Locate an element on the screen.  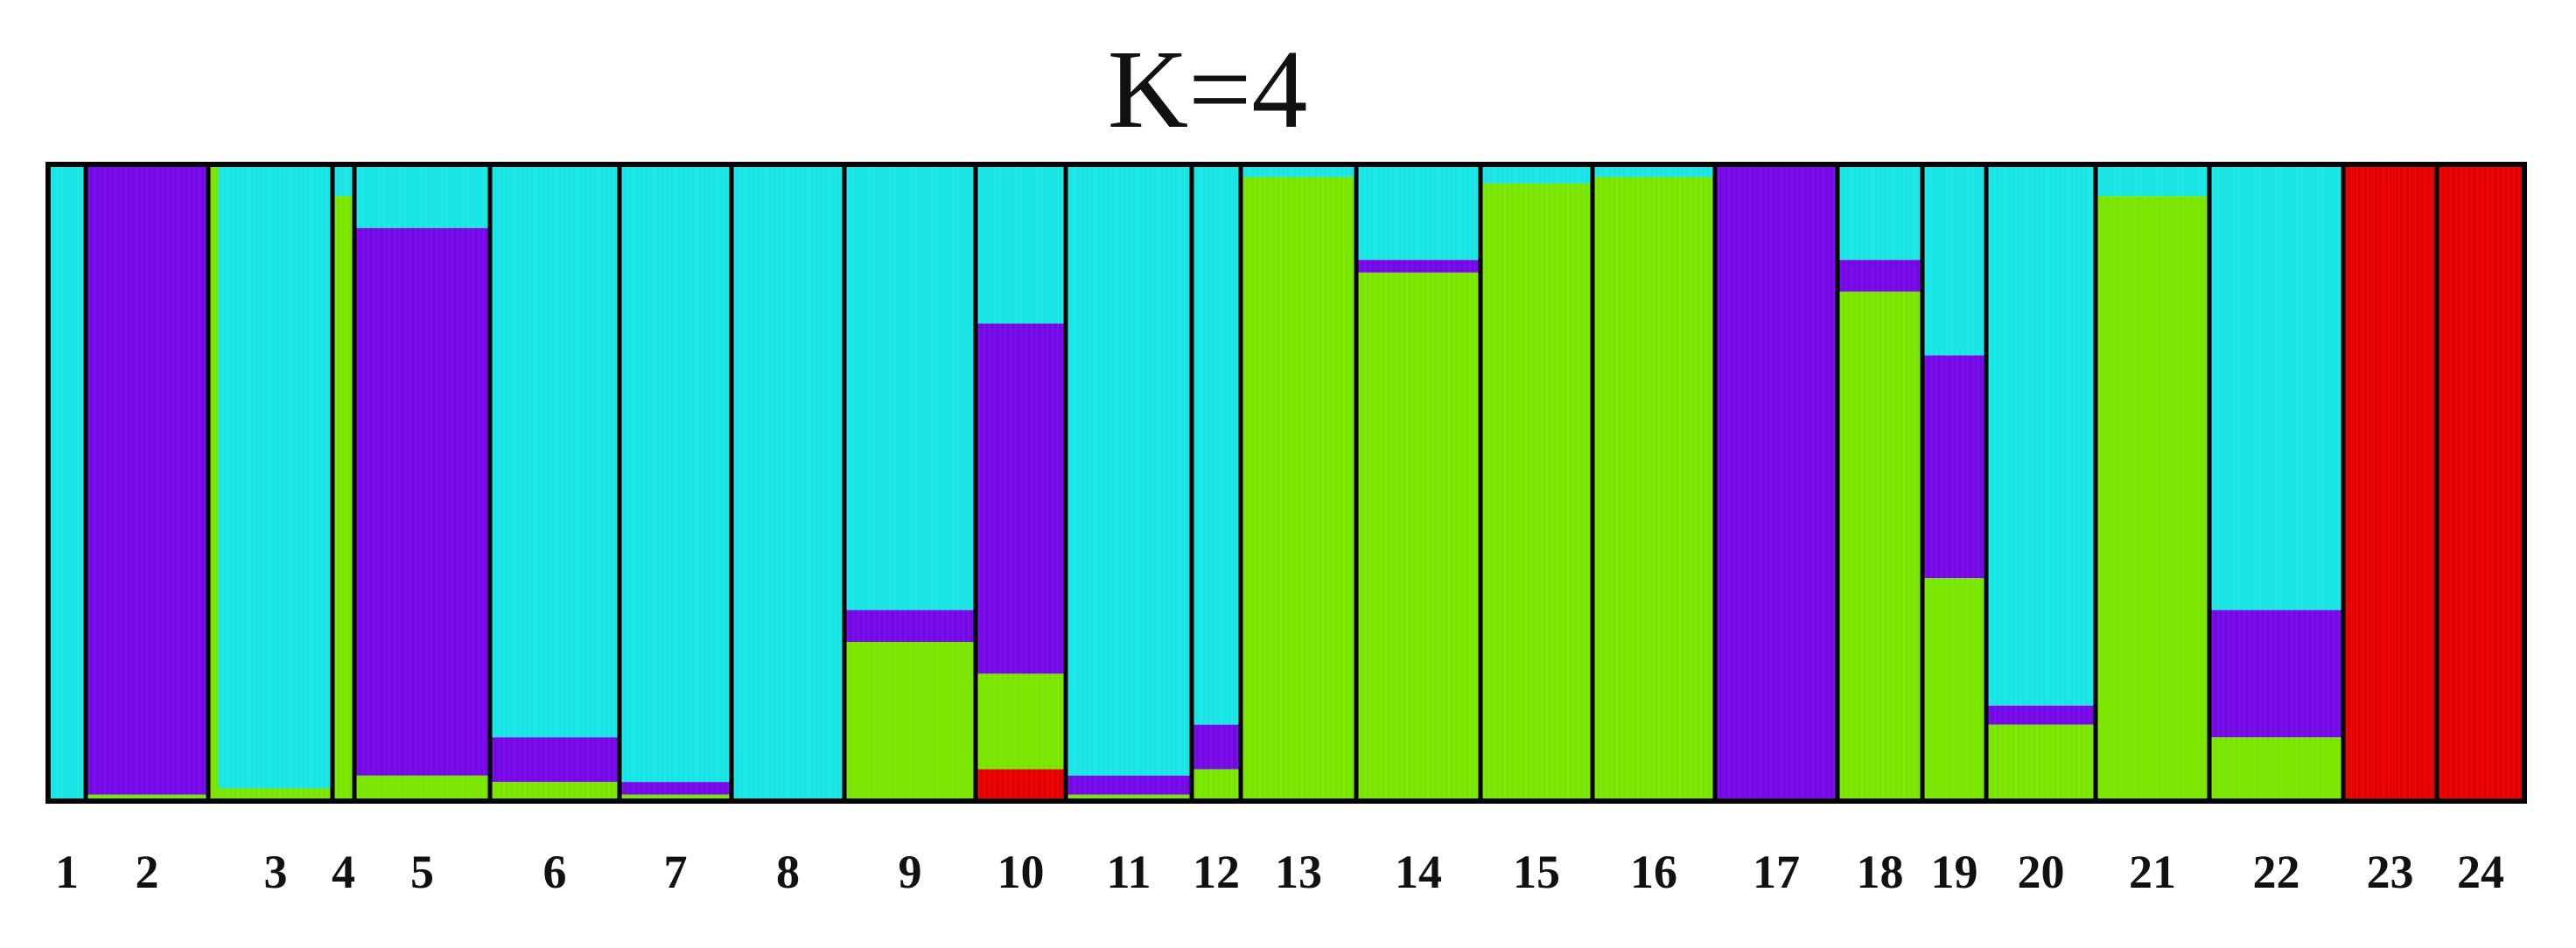
population-label-1: 1 is located at coordinates (67, 872).